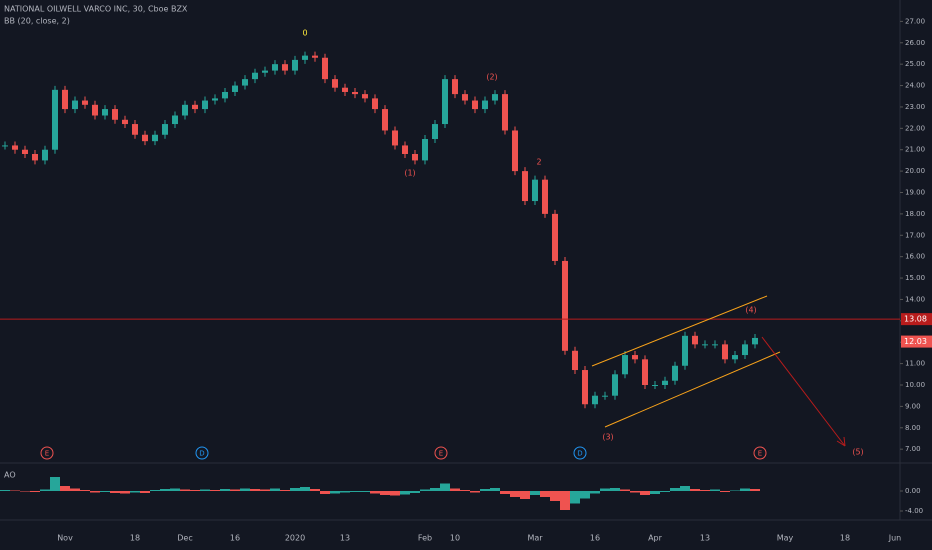  Describe the element at coordinates (96, 9) in the screenshot. I see `chart-title: NATIONAL OILWELL VARCO INC, 30, Cboe BZX` at that location.